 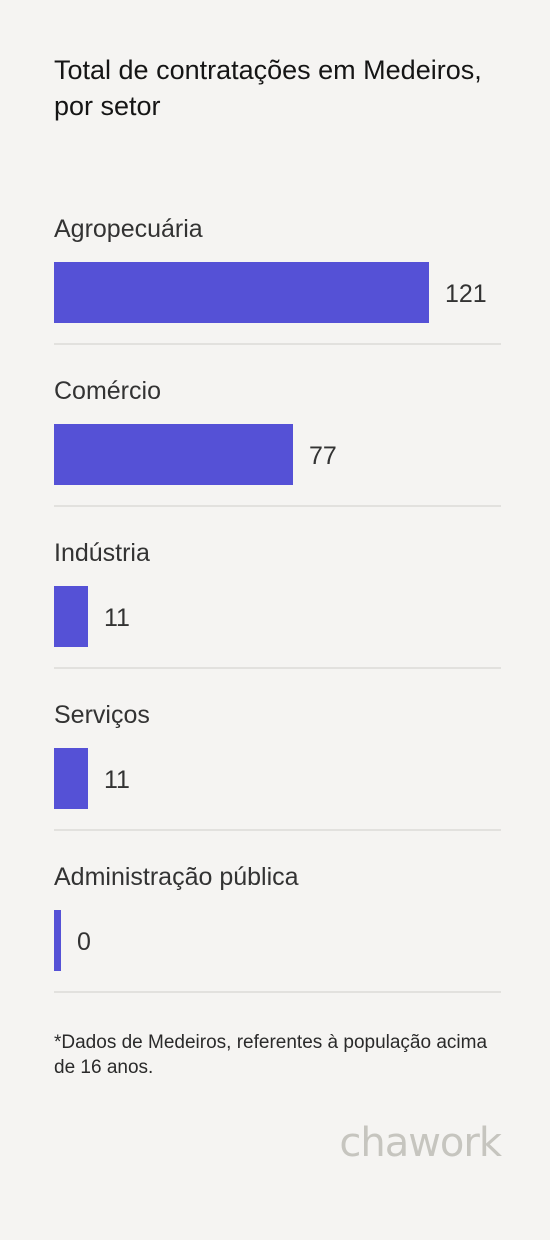 What do you see at coordinates (102, 553) in the screenshot?
I see `category-label: Indústria` at bounding box center [102, 553].